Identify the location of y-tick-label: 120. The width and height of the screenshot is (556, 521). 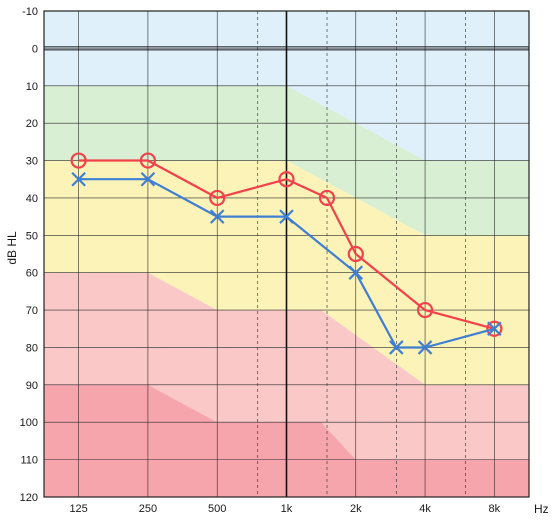
(29, 498).